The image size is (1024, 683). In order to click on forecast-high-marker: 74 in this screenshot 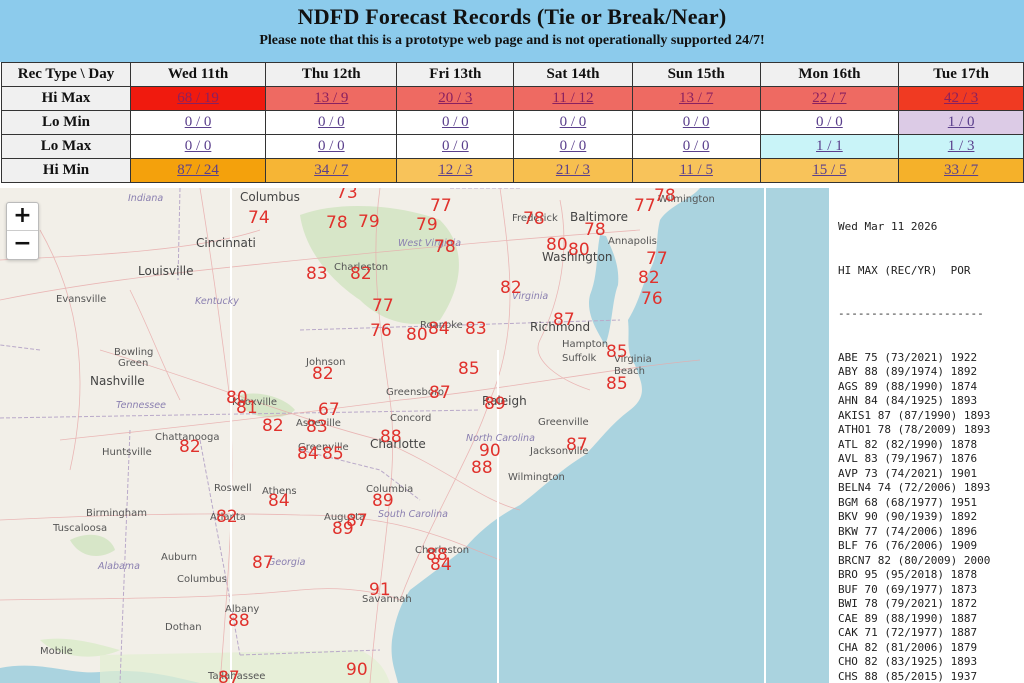, I will do `click(259, 218)`.